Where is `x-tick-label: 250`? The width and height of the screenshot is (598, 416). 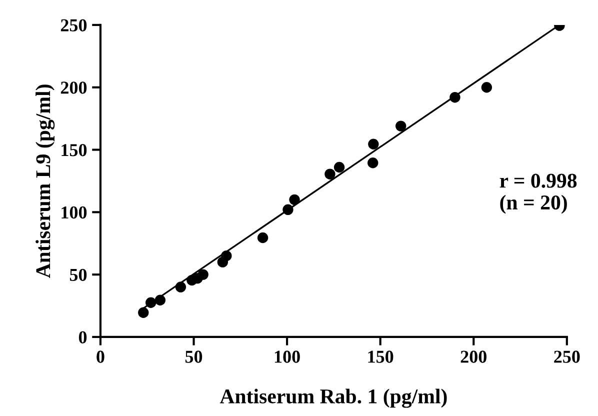
x-tick-label: 250 is located at coordinates (567, 356).